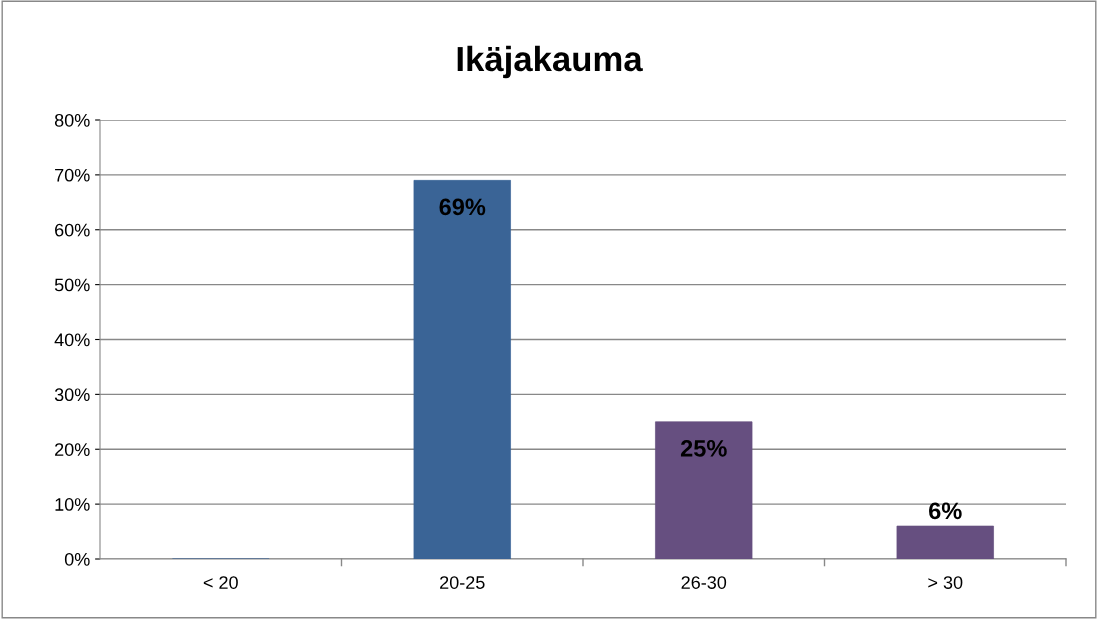 The width and height of the screenshot is (1098, 619). What do you see at coordinates (945, 582) in the screenshot?
I see `x-tick-label: > 30` at bounding box center [945, 582].